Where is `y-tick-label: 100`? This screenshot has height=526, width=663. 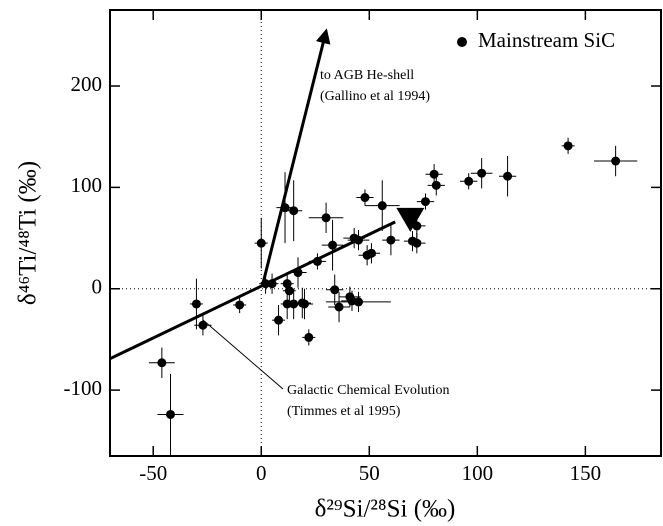 y-tick-label: 100 is located at coordinates (87, 185).